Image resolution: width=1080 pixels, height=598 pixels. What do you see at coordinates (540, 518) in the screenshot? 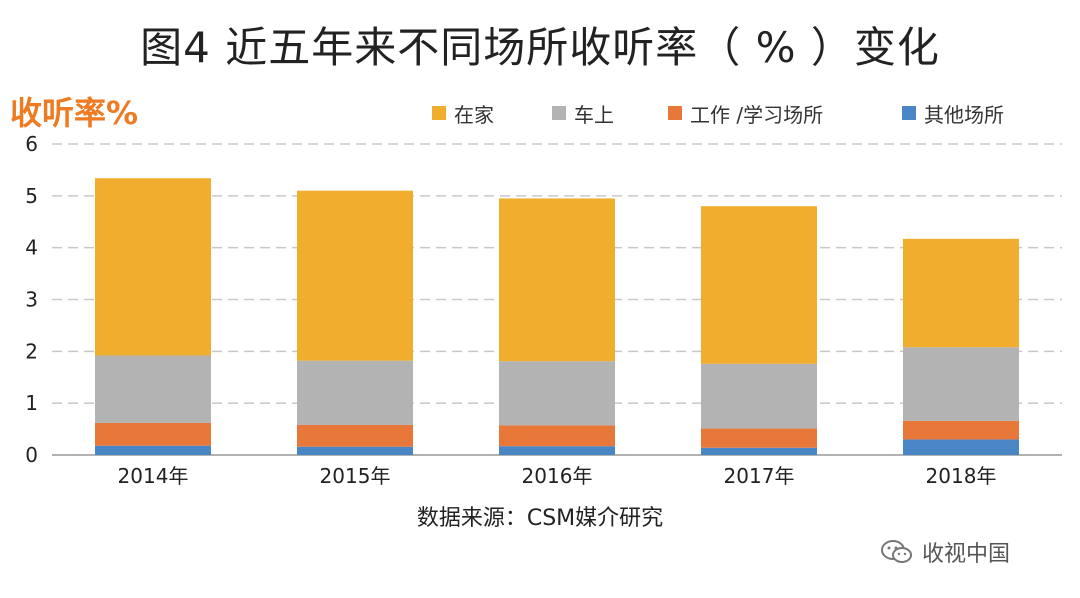
I see `source-note: 数据来源：CSM媒介研究` at bounding box center [540, 518].